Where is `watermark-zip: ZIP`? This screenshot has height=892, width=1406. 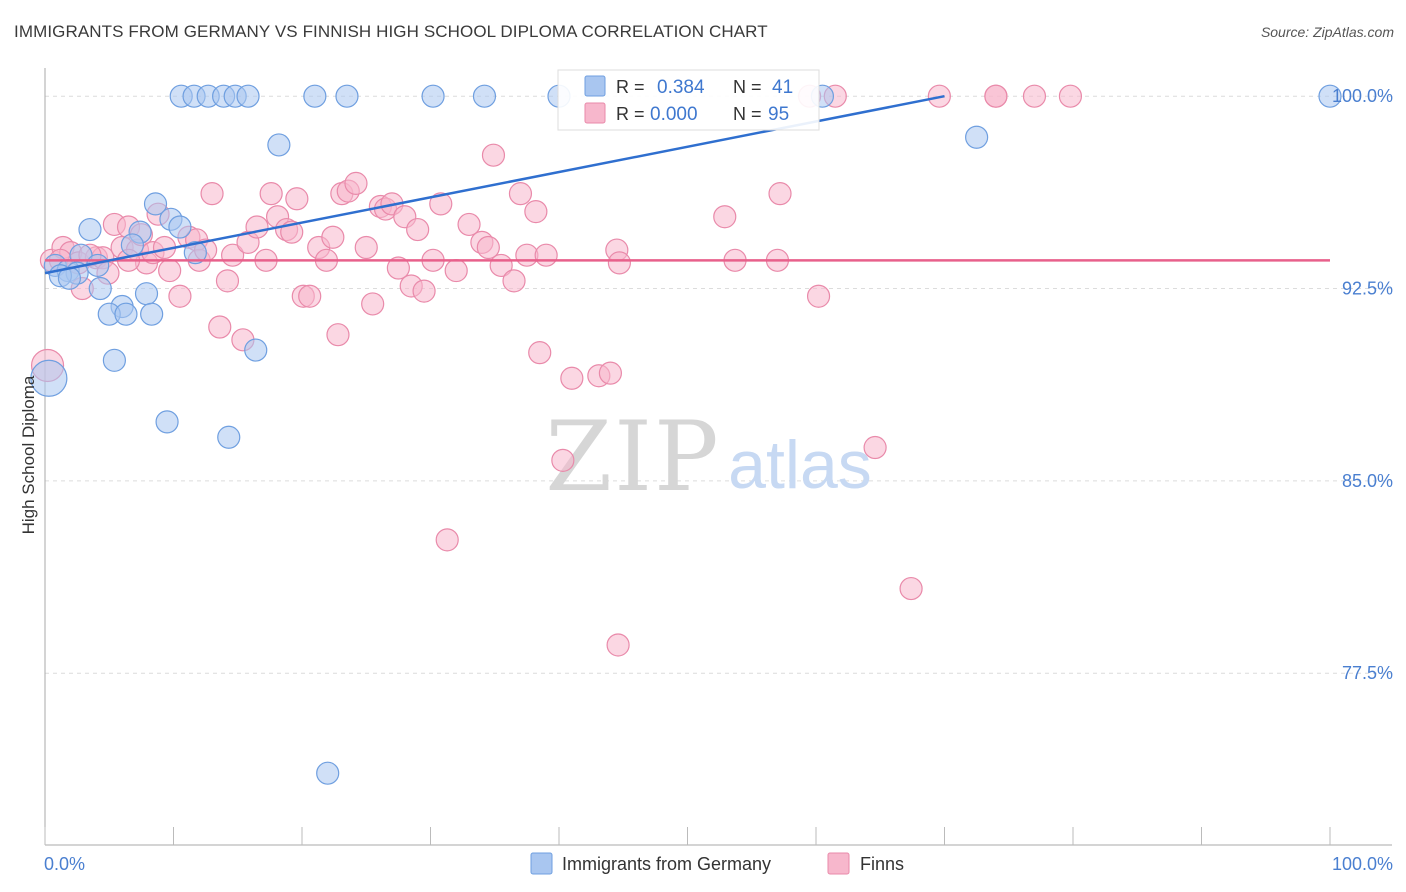 watermark-zip: ZIP is located at coordinates (632, 457).